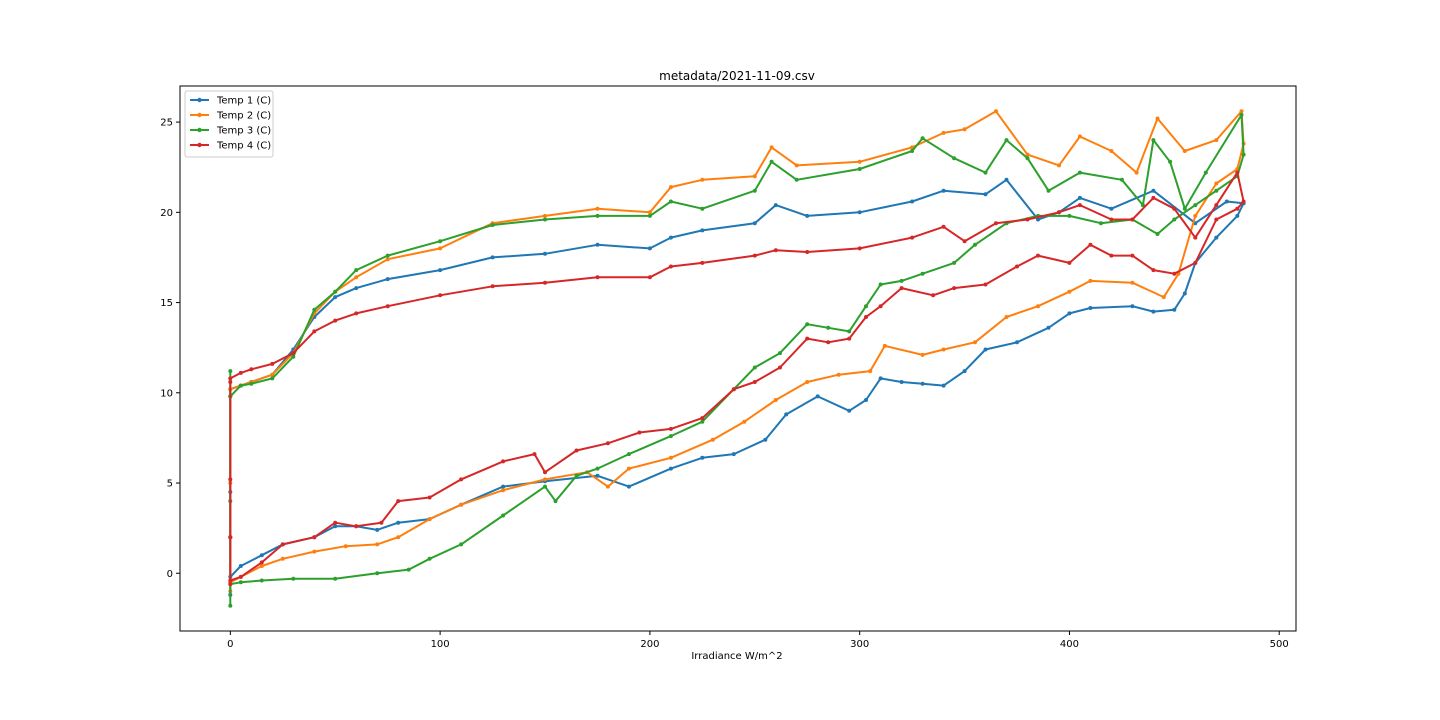  What do you see at coordinates (229, 124) in the screenshot?
I see `legend: Temp 1 (C) Temp 2 (C) Temp 3 (C) Temp 4 (C)` at bounding box center [229, 124].